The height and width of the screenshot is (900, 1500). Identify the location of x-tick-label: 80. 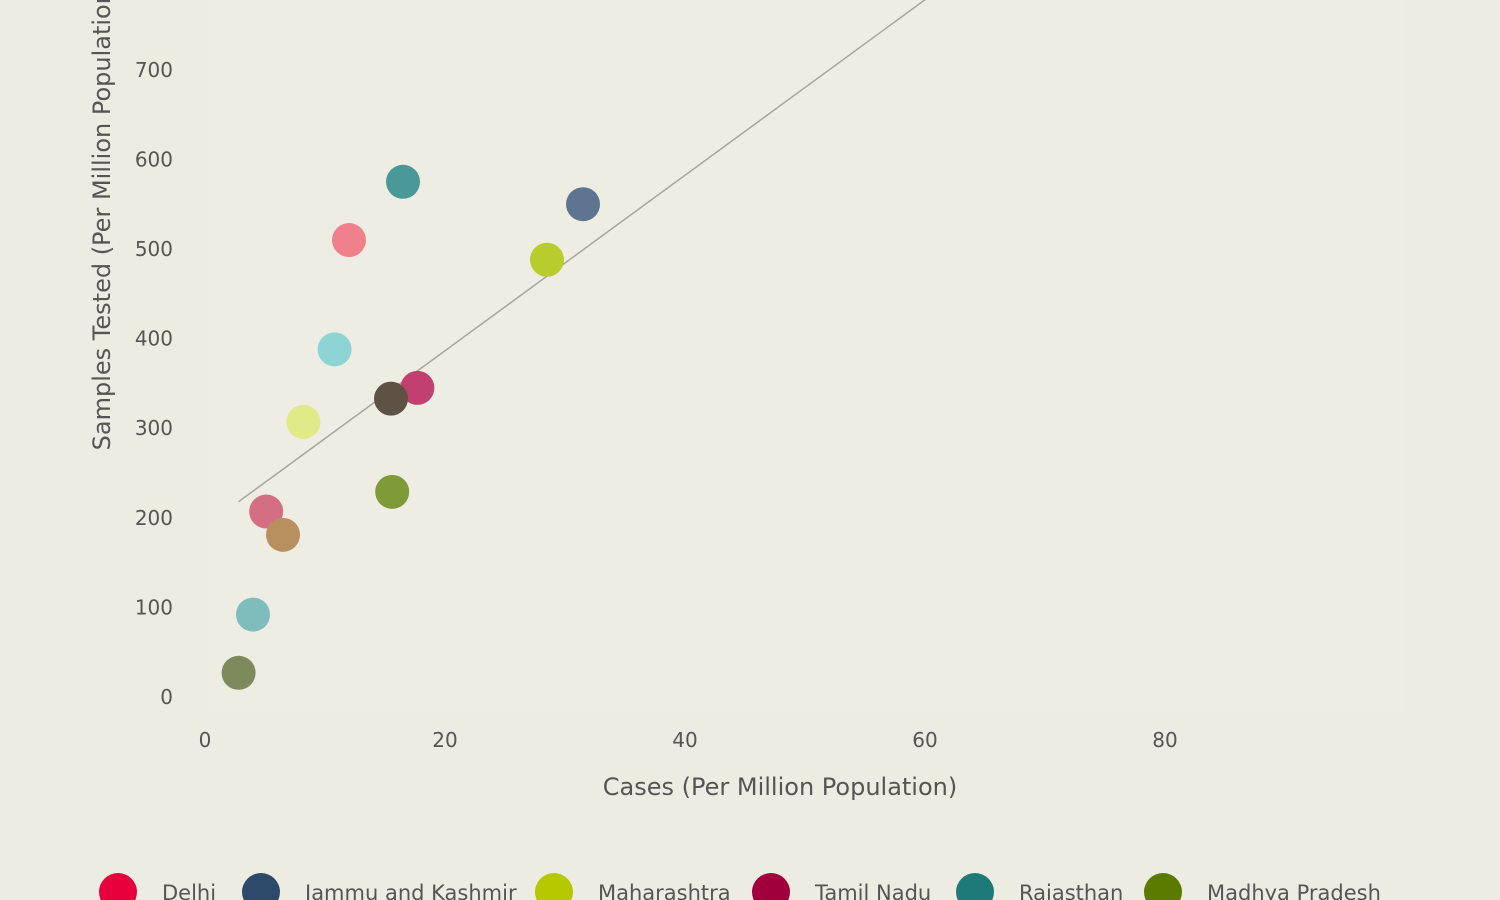
(1164, 740).